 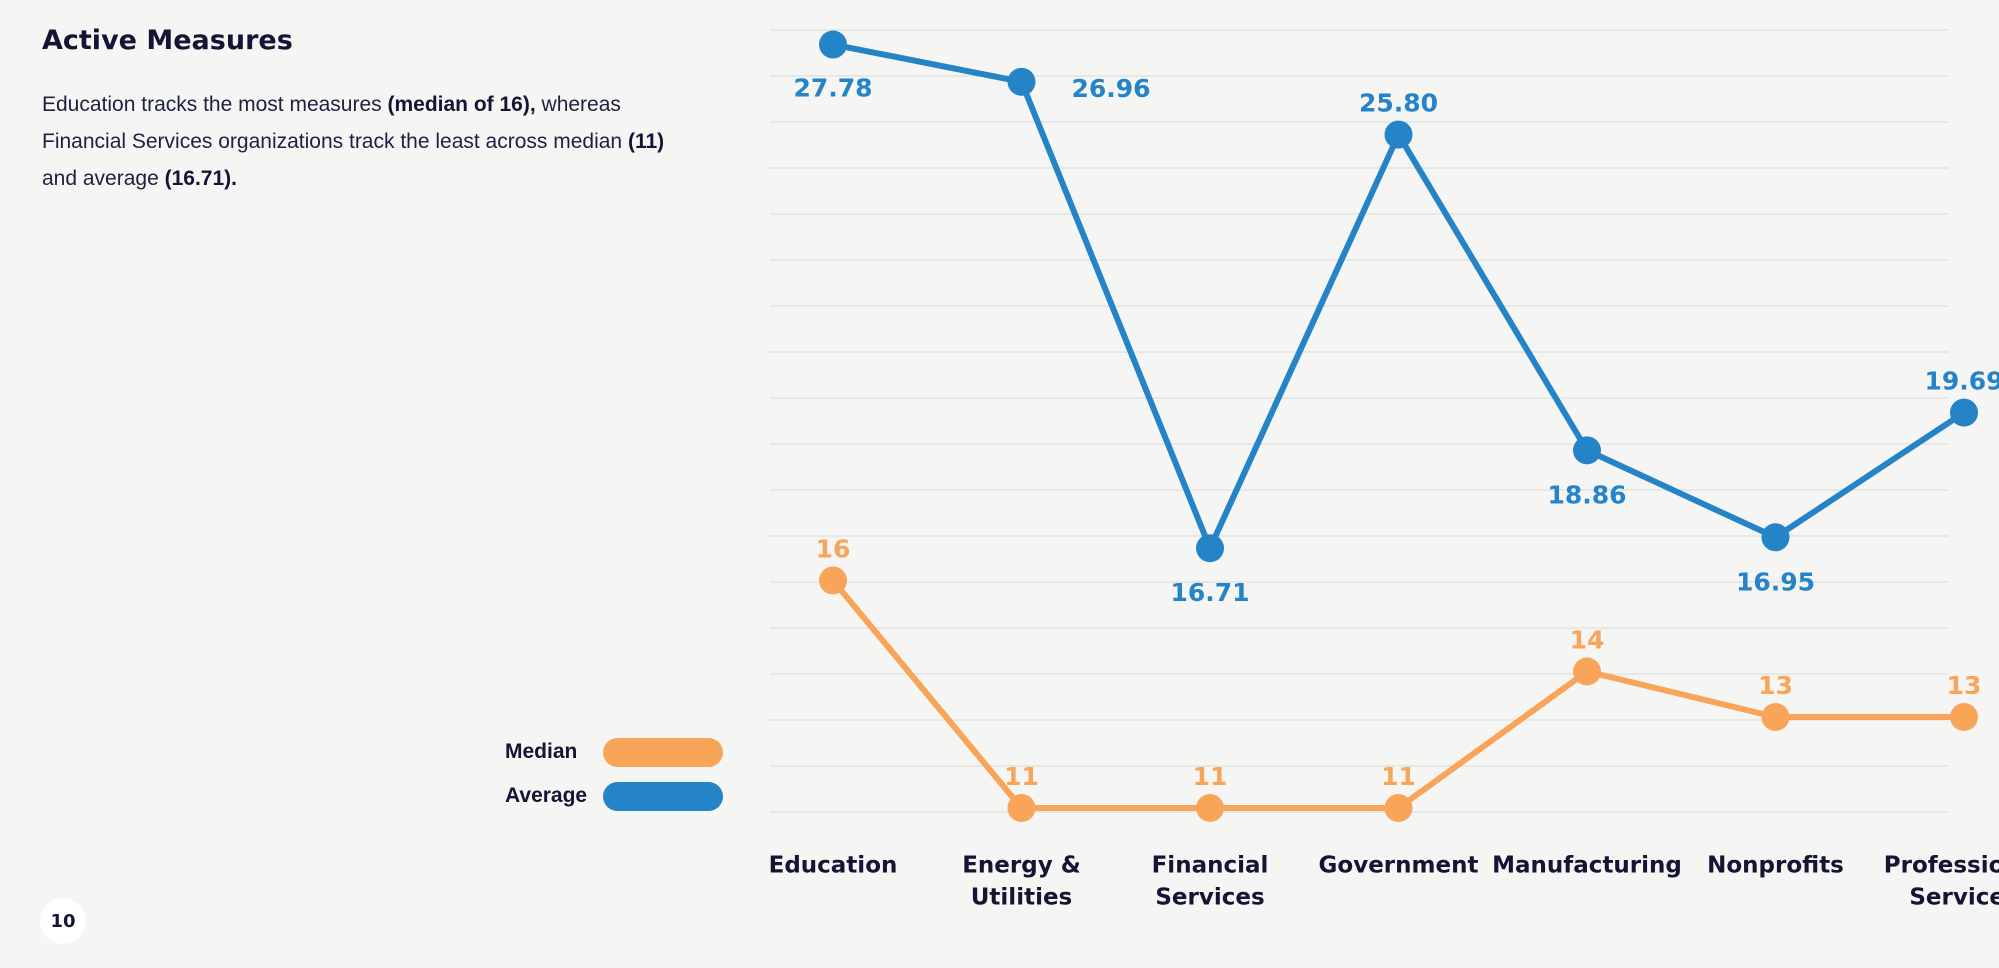 What do you see at coordinates (1111, 88) in the screenshot?
I see `average-data-label: 26.96` at bounding box center [1111, 88].